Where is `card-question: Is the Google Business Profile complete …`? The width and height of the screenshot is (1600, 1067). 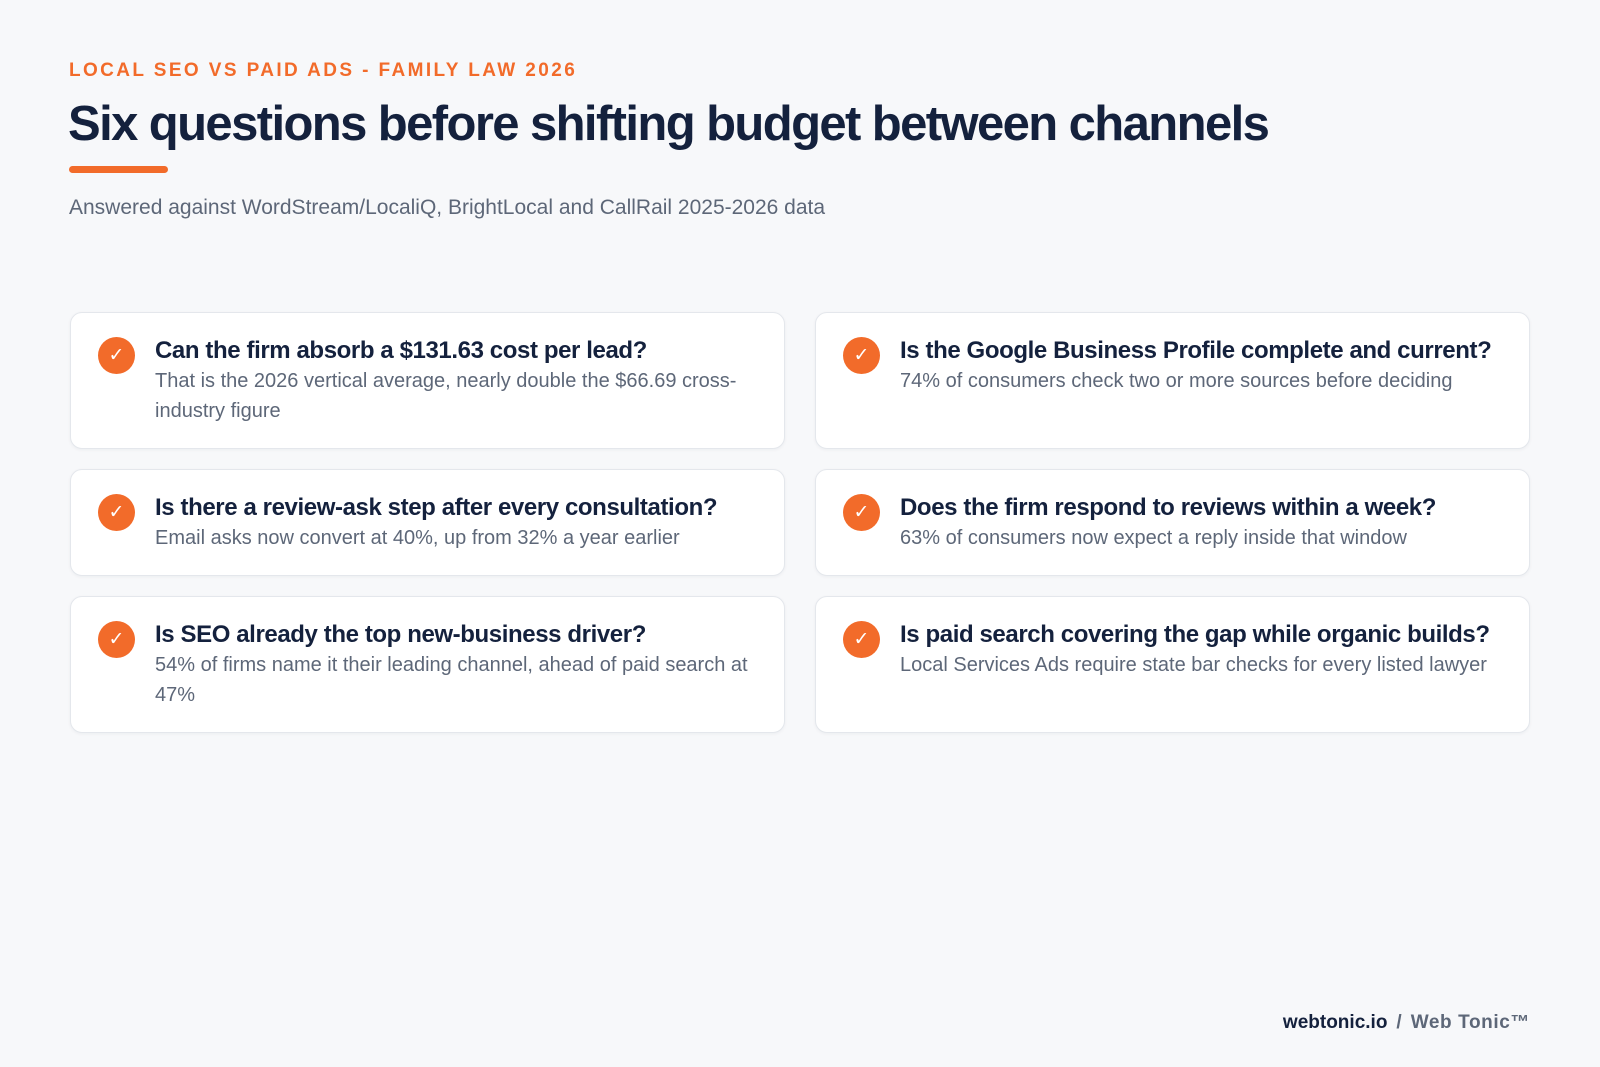 card-question: Is the Google Business Profile complete … is located at coordinates (1196, 350).